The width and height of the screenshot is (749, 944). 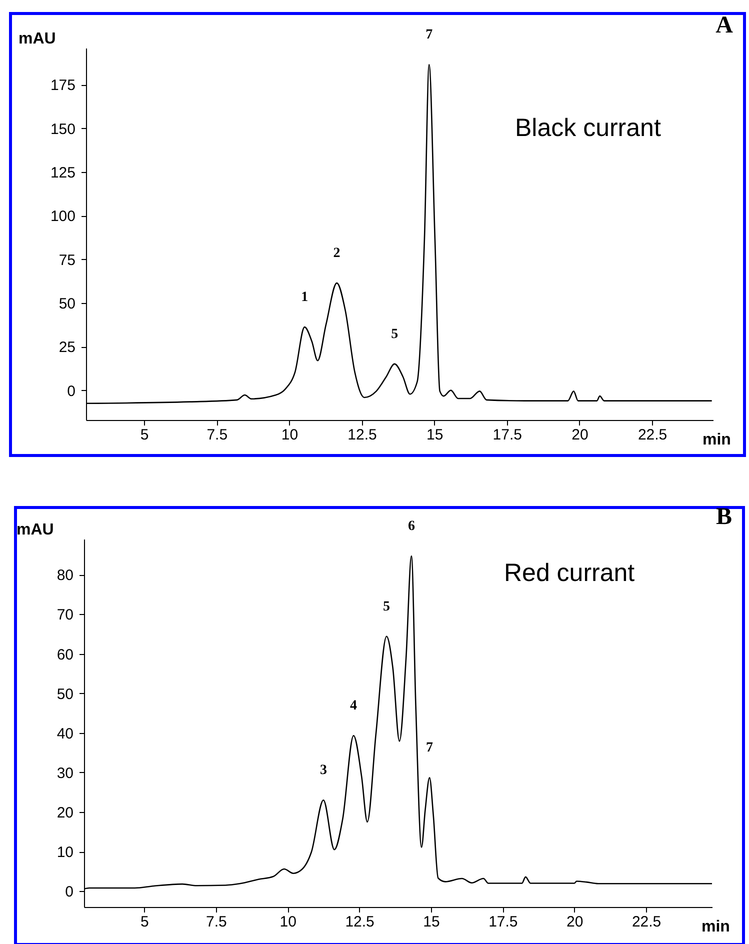 What do you see at coordinates (725, 25) in the screenshot?
I see `chart-title: A` at bounding box center [725, 25].